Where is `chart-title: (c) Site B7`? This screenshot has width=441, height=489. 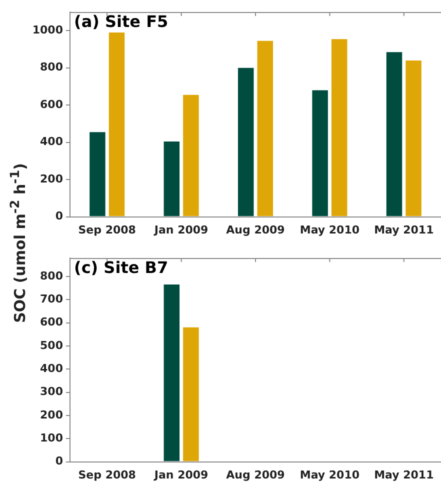
chart-title: (c) Site B7 is located at coordinates (121, 268).